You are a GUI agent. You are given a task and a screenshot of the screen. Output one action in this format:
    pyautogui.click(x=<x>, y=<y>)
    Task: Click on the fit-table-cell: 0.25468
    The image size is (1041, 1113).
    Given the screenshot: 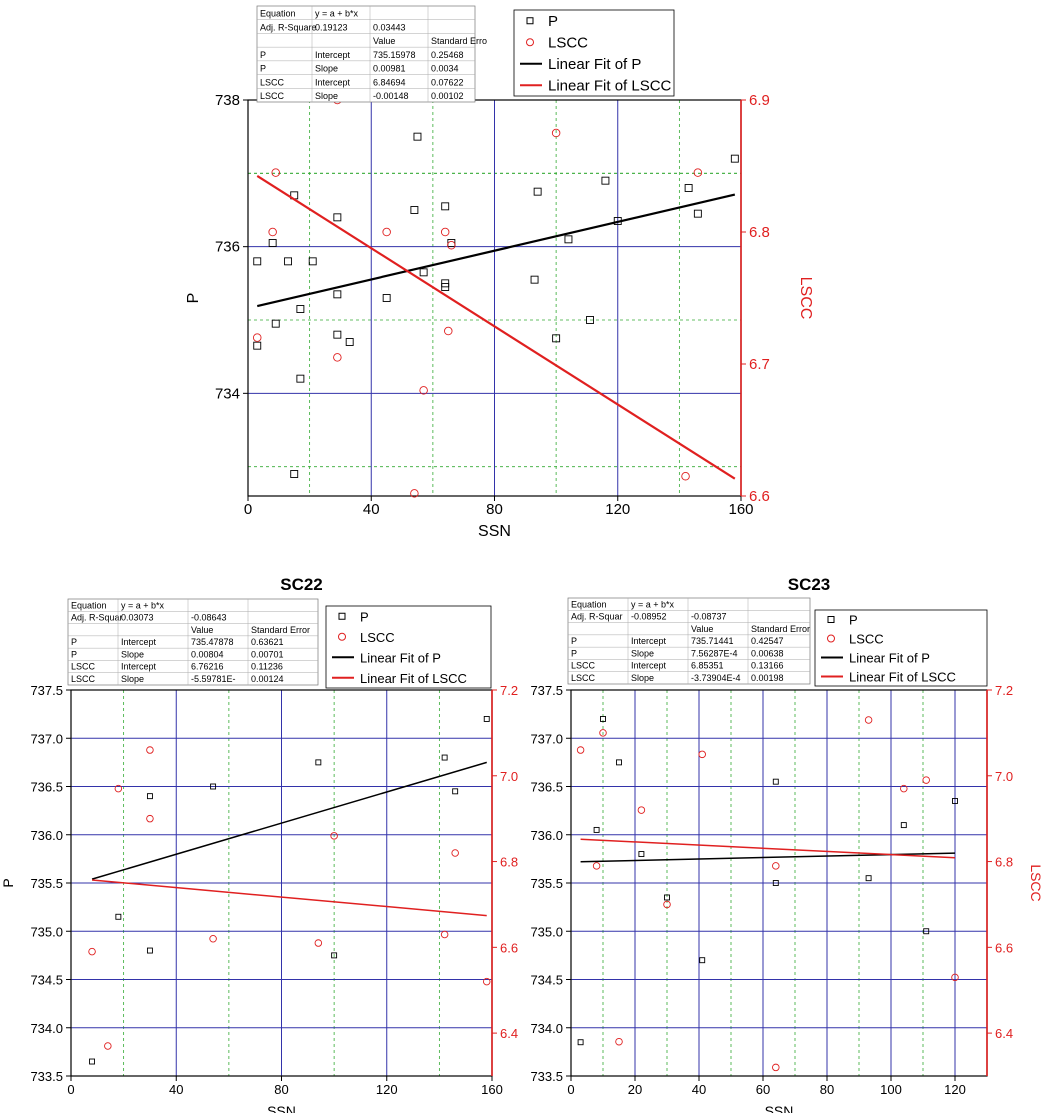 What is the action you would take?
    pyautogui.click(x=447, y=55)
    